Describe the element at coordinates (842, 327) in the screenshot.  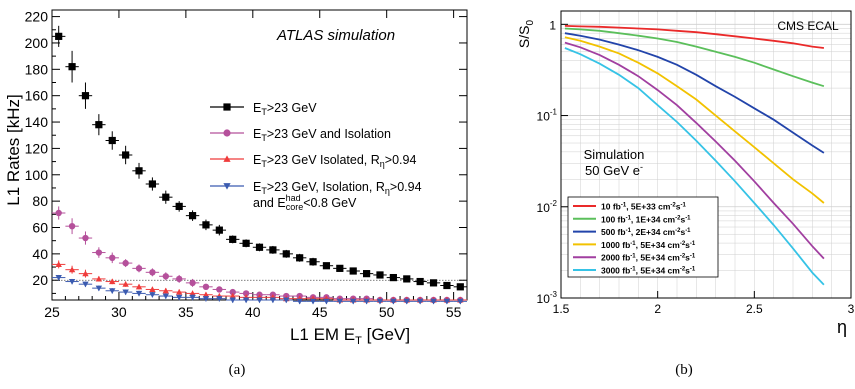
I see `x-axis-label-b: η` at that location.